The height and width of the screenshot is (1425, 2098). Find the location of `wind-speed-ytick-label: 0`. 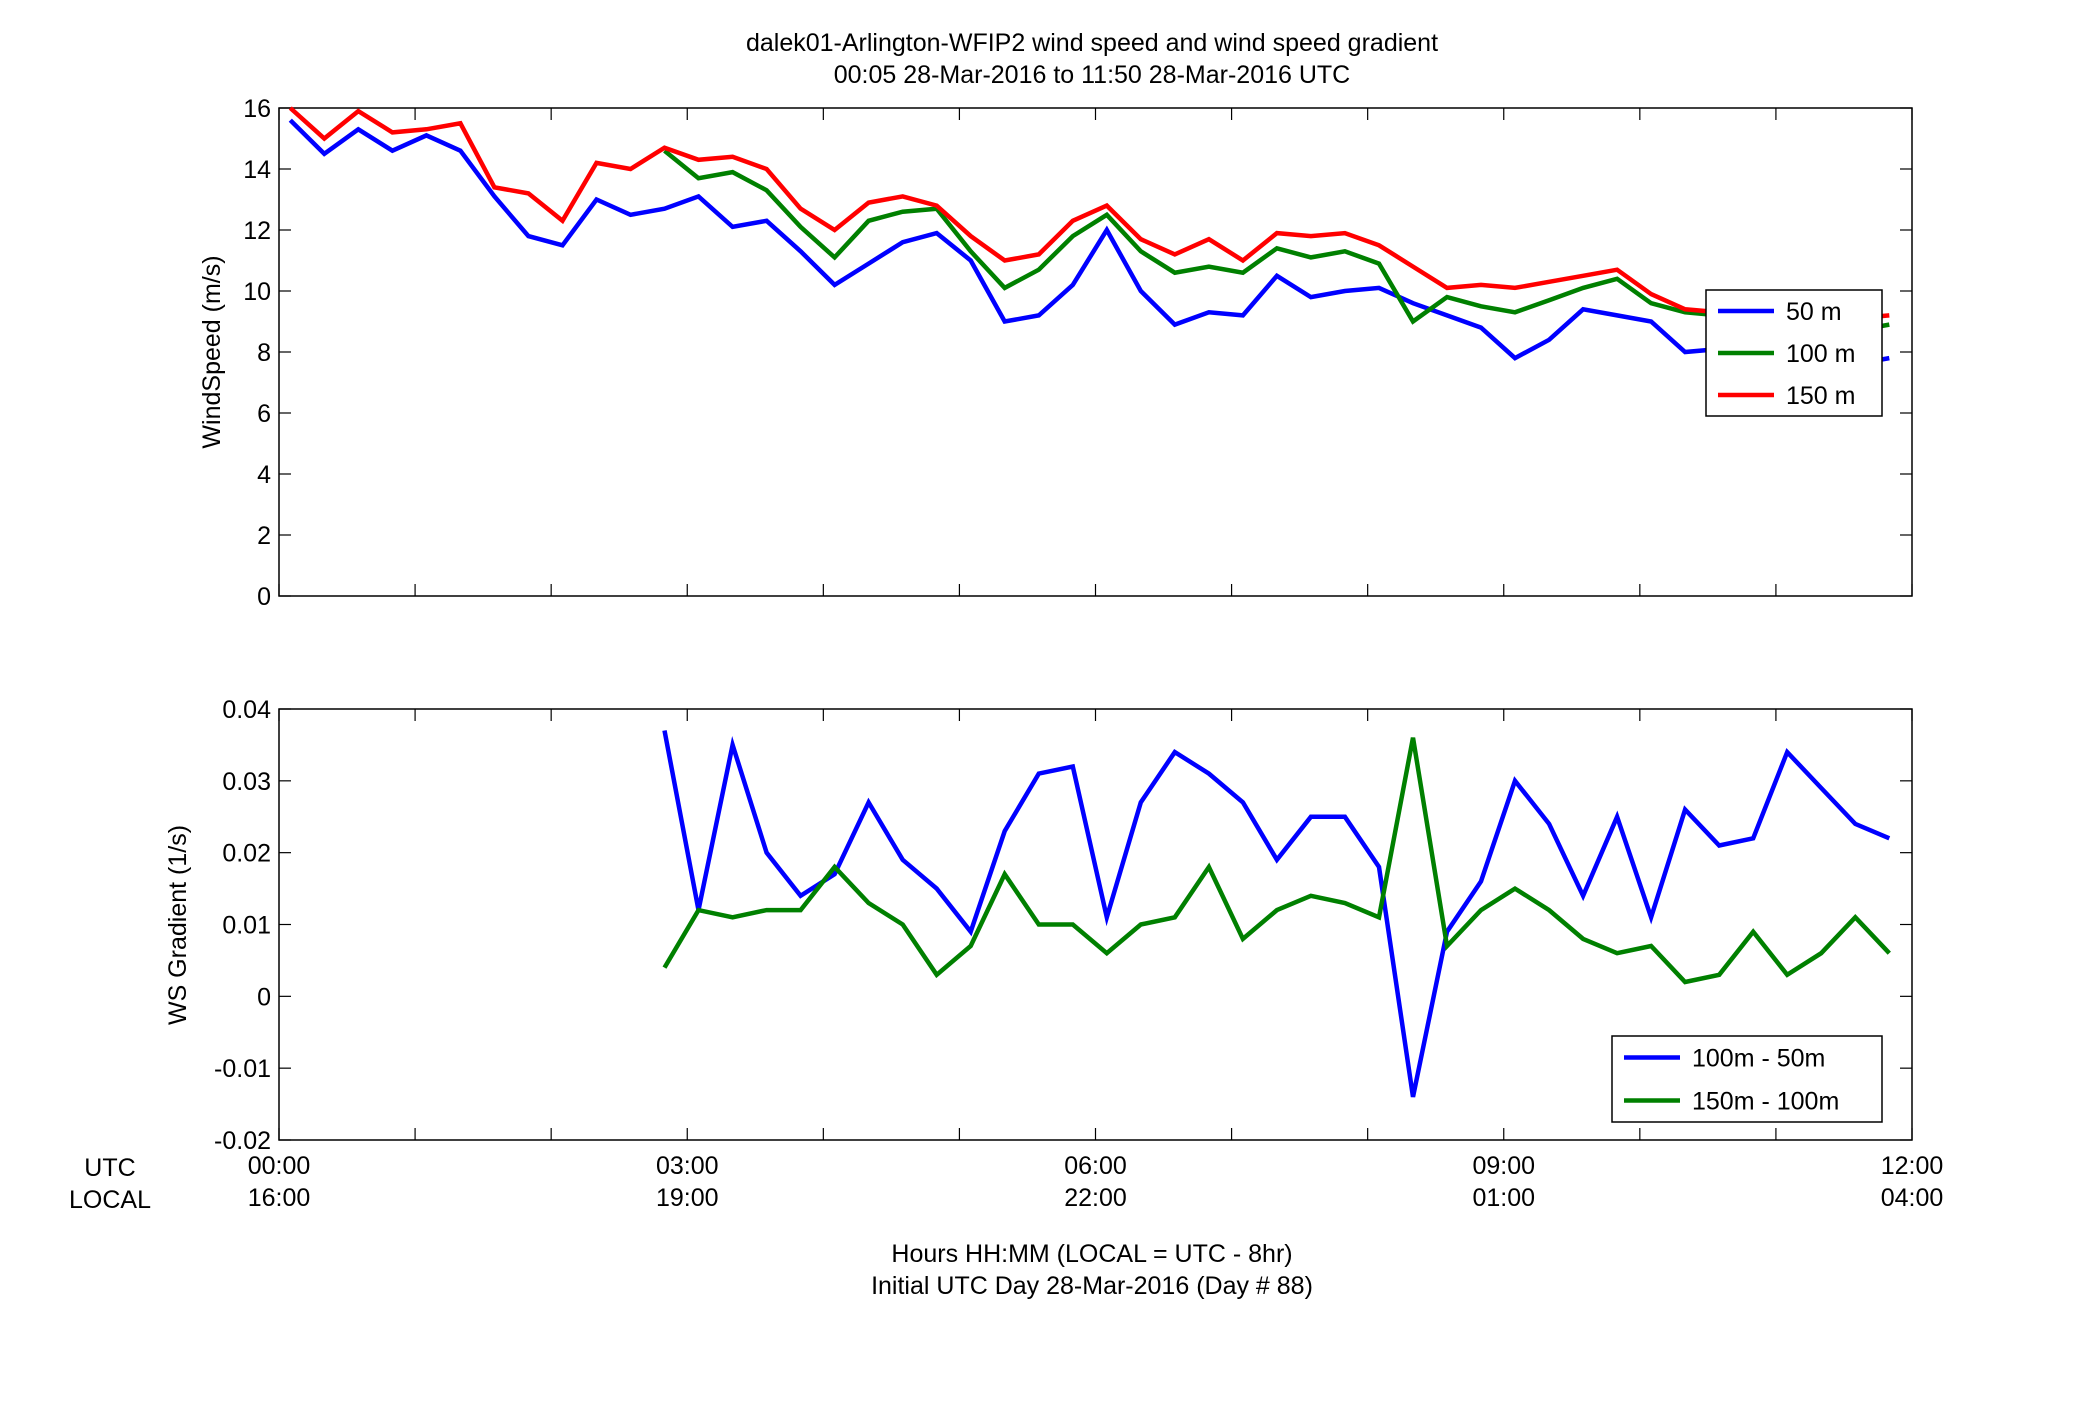

wind-speed-ytick-label: 0 is located at coordinates (264, 597).